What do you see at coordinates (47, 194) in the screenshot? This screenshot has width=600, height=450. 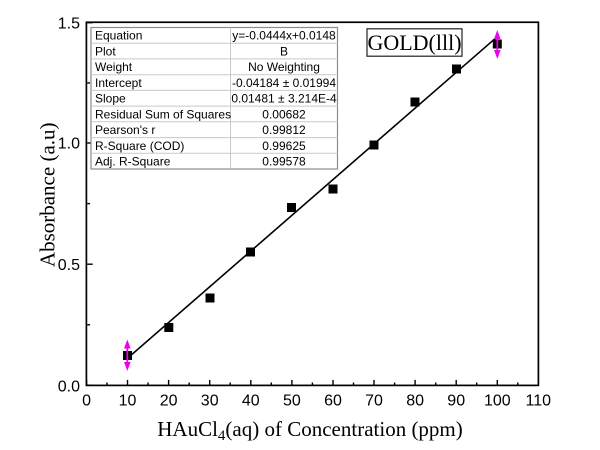 I see `svg-text: Absorbance (a.u)` at bounding box center [47, 194].